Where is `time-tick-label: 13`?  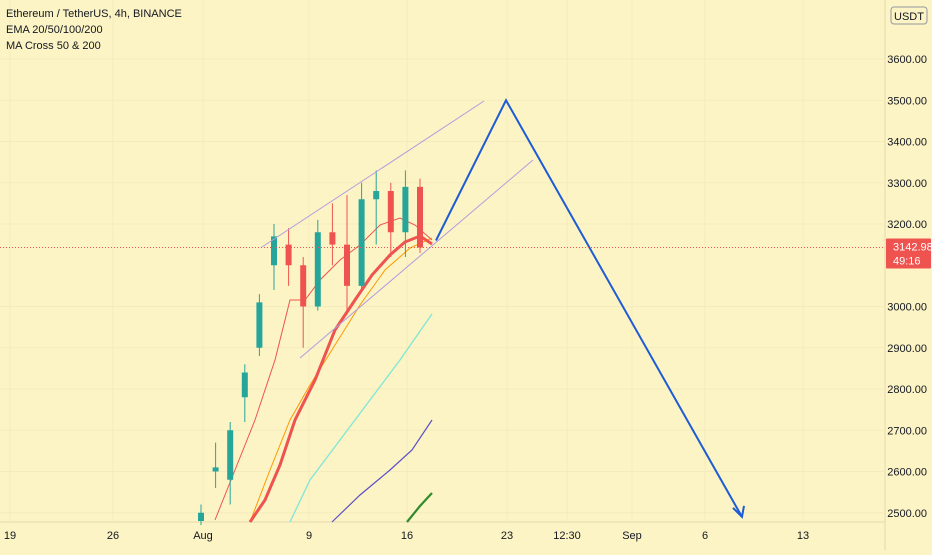 time-tick-label: 13 is located at coordinates (803, 536).